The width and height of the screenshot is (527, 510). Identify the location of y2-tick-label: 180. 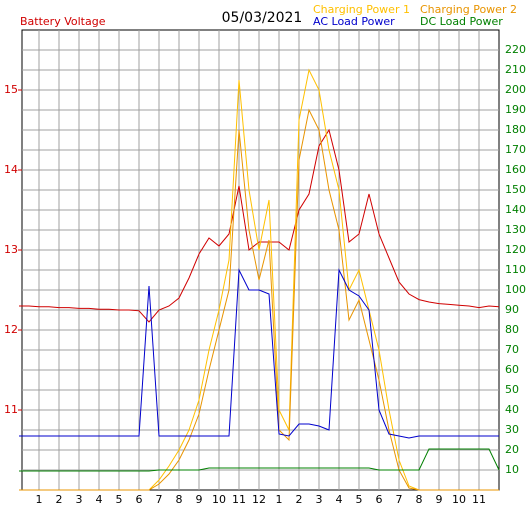
(515, 129).